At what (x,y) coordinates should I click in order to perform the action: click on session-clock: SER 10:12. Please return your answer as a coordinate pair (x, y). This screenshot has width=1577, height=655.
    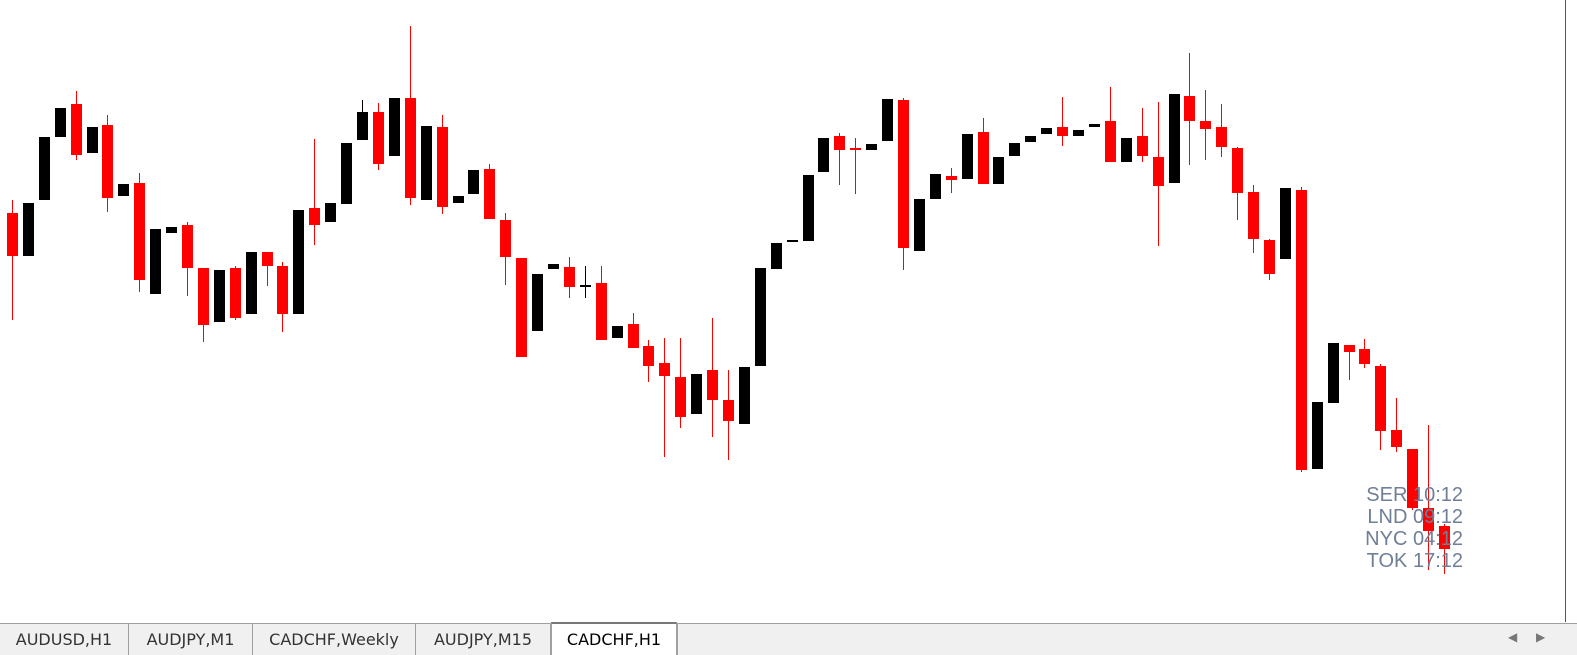
    Looking at the image, I should click on (1414, 495).